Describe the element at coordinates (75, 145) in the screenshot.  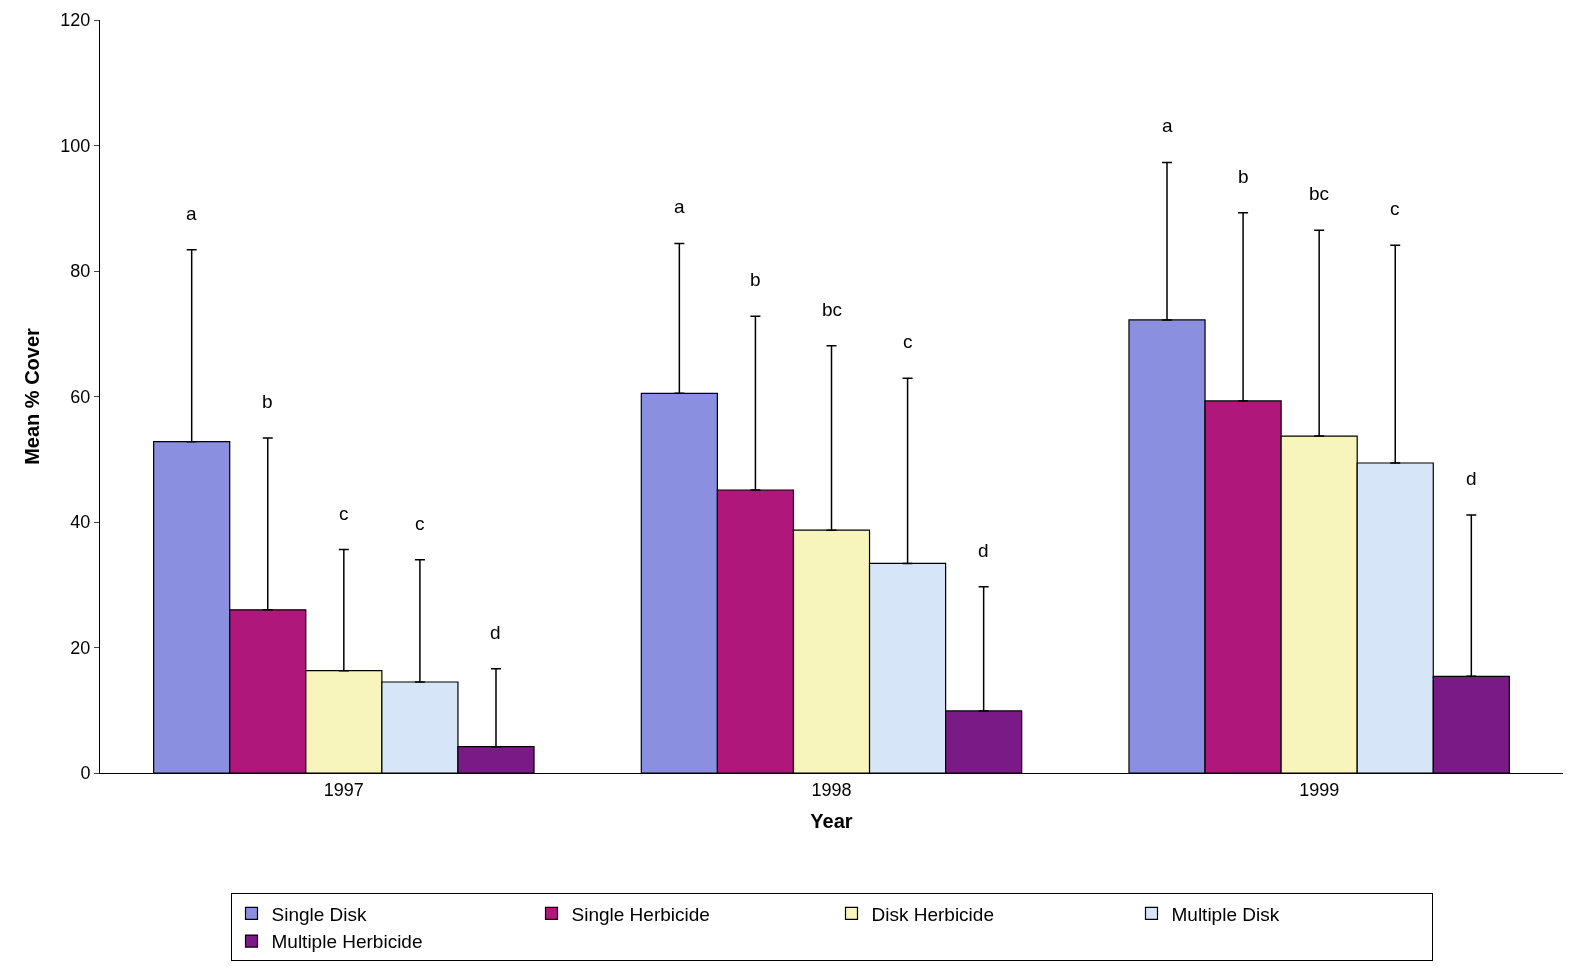
I see `y-tick-label: 100` at that location.